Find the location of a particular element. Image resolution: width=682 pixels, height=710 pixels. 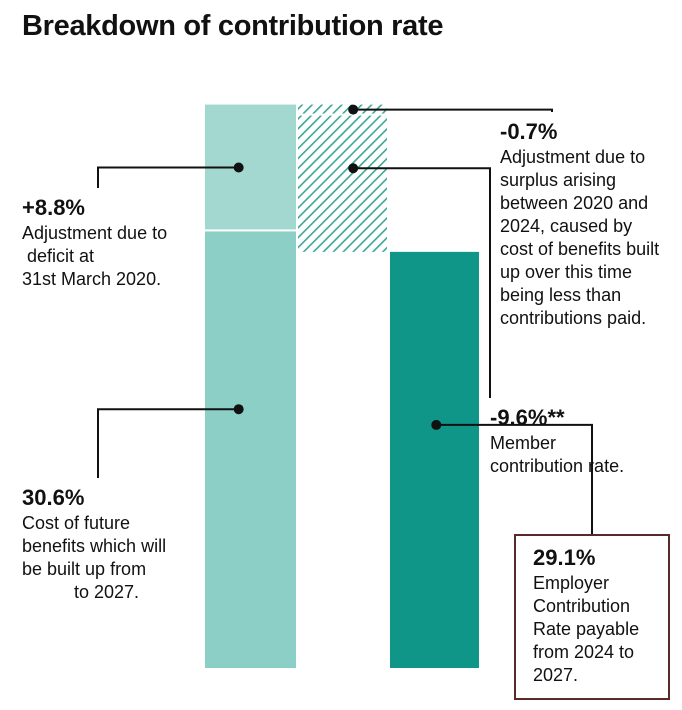

deficit-desc-line: deficit at is located at coordinates (58, 256).